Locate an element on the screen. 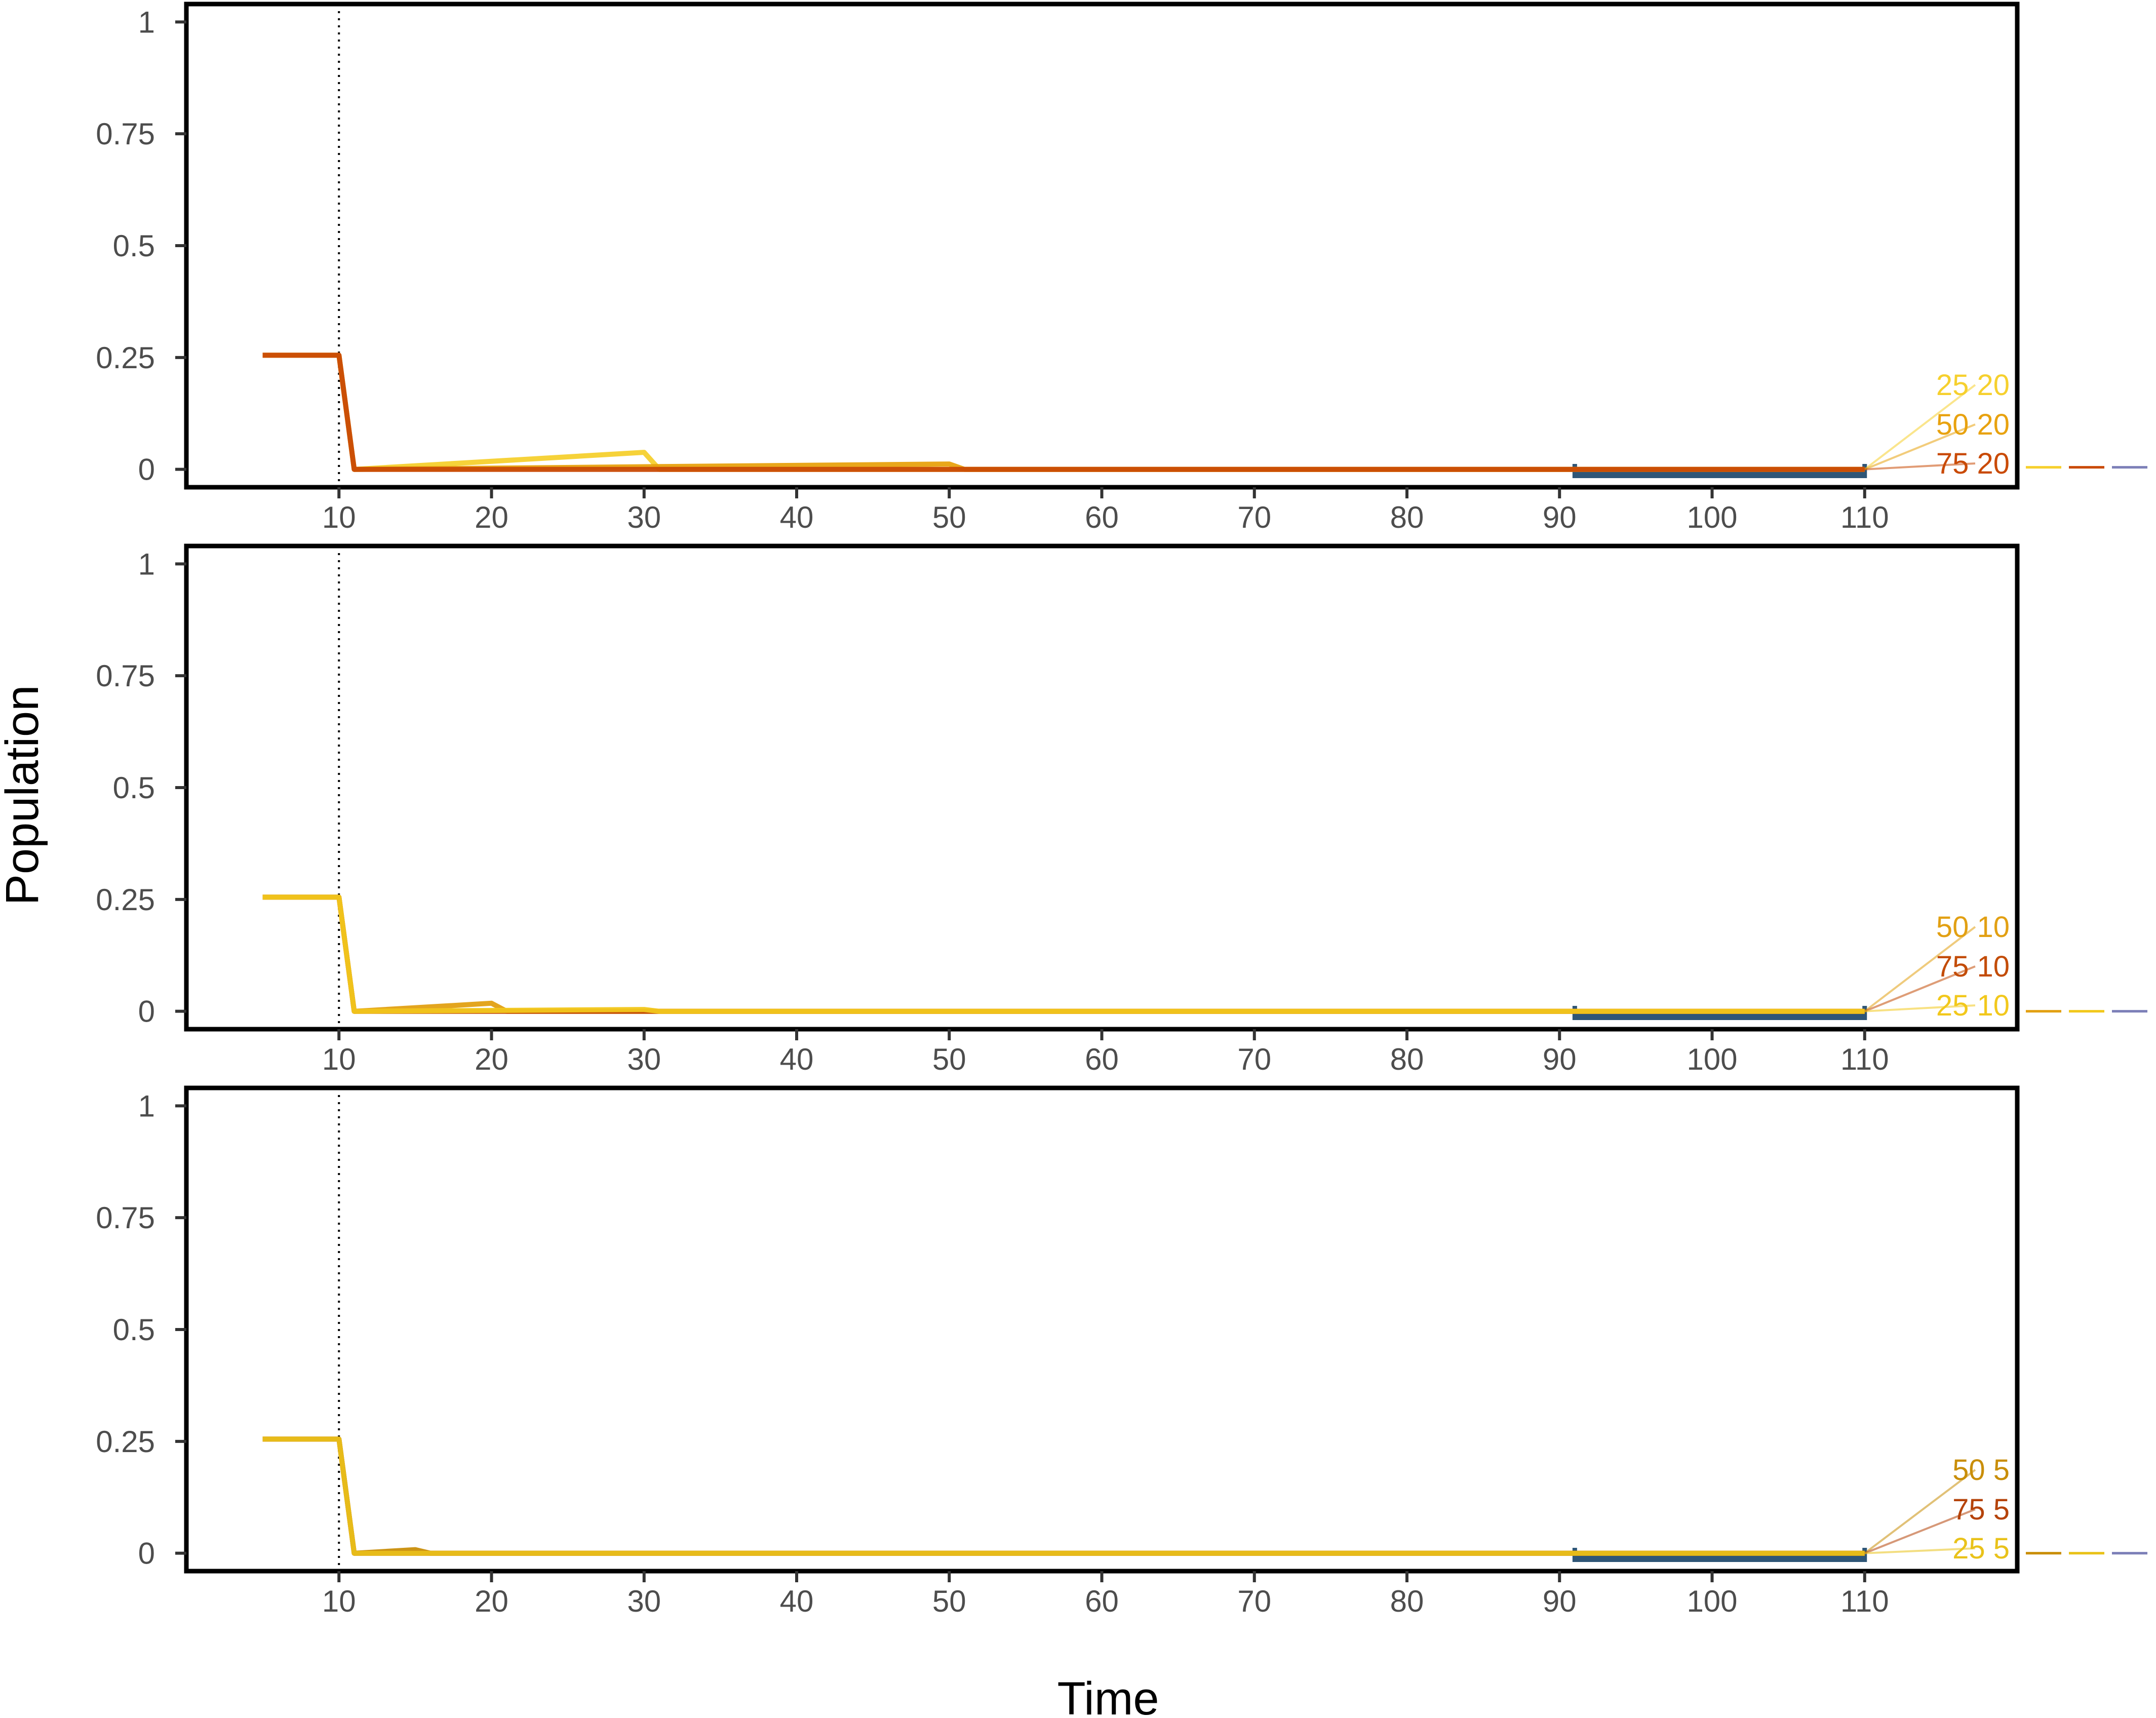  series-label: 25 5 is located at coordinates (1981, 1548).